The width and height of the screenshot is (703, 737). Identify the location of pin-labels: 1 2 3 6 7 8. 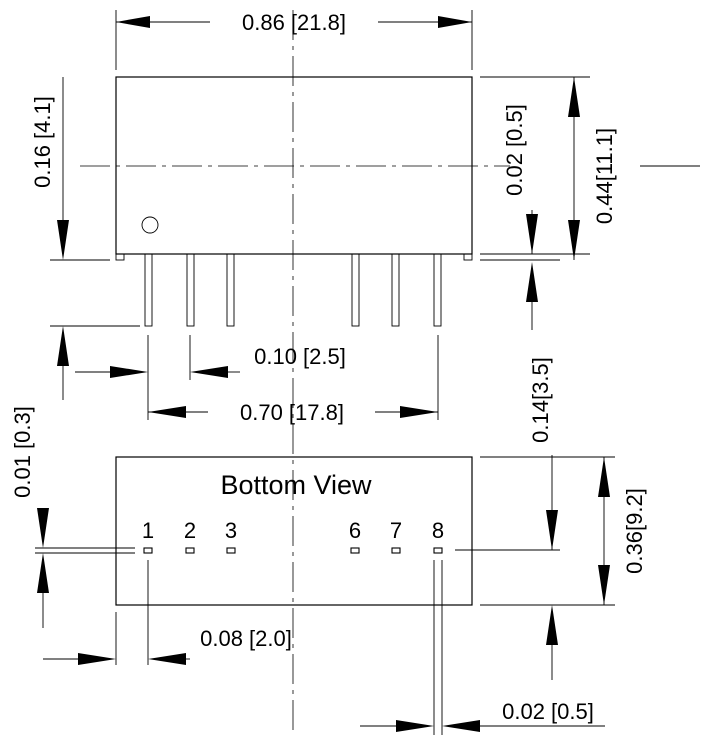
(293, 530).